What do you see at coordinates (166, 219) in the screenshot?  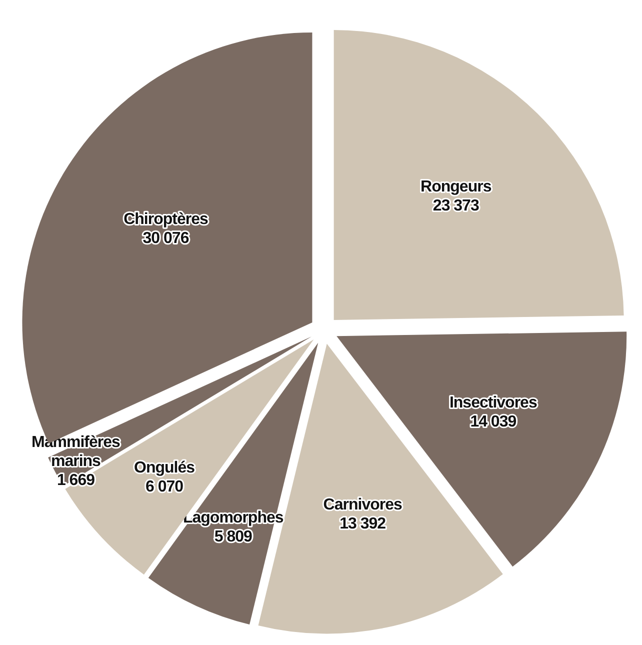 I see `slice-label: Chiroptères` at bounding box center [166, 219].